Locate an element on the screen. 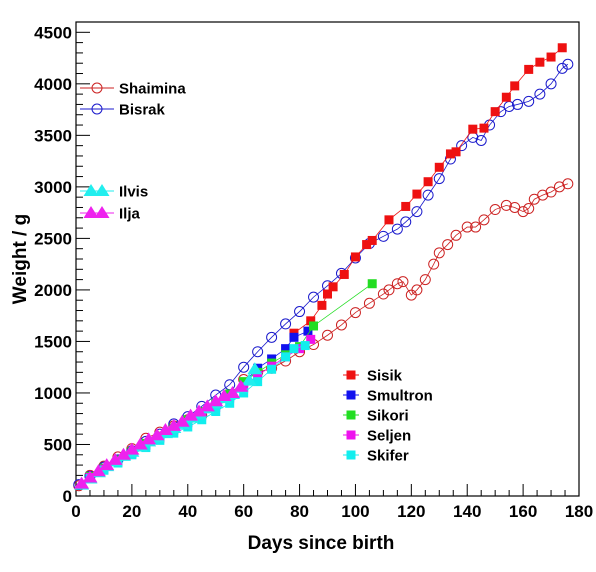  series-ilvis is located at coordinates (168, 426).